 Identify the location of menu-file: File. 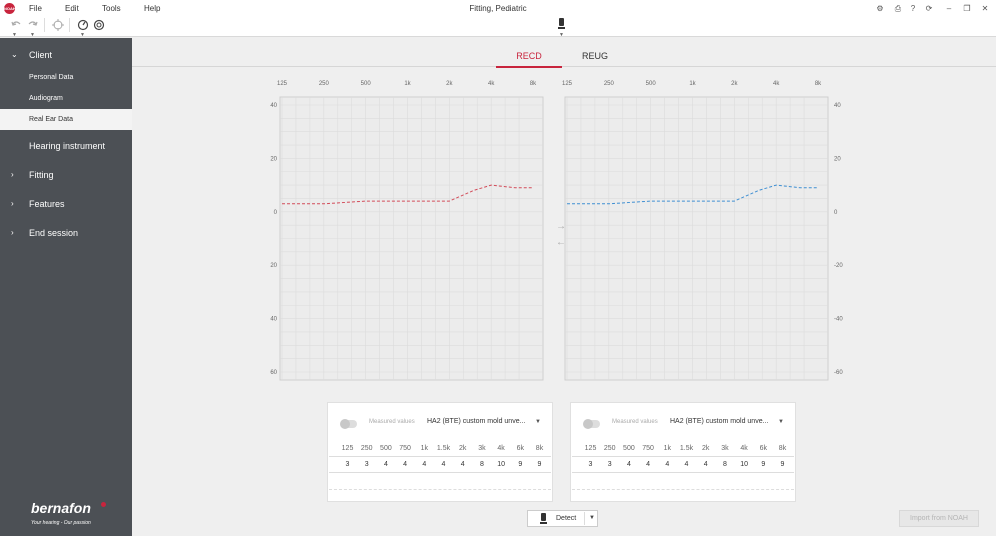
(35, 8).